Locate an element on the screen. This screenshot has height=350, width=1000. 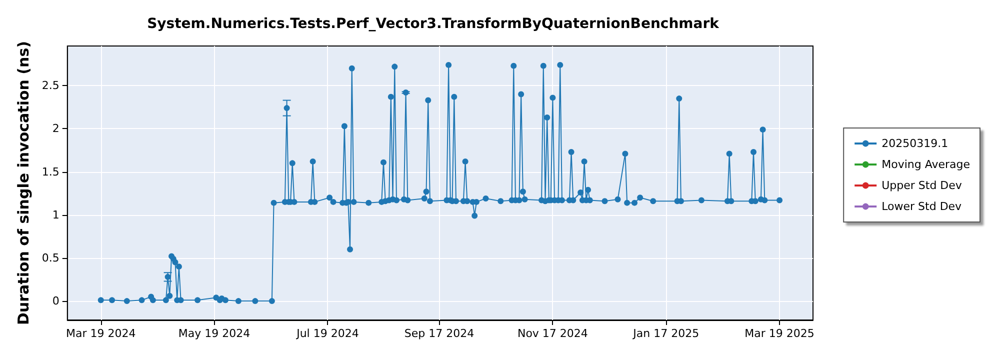
x-tick-label: Sep 17 2024 is located at coordinates (439, 333).